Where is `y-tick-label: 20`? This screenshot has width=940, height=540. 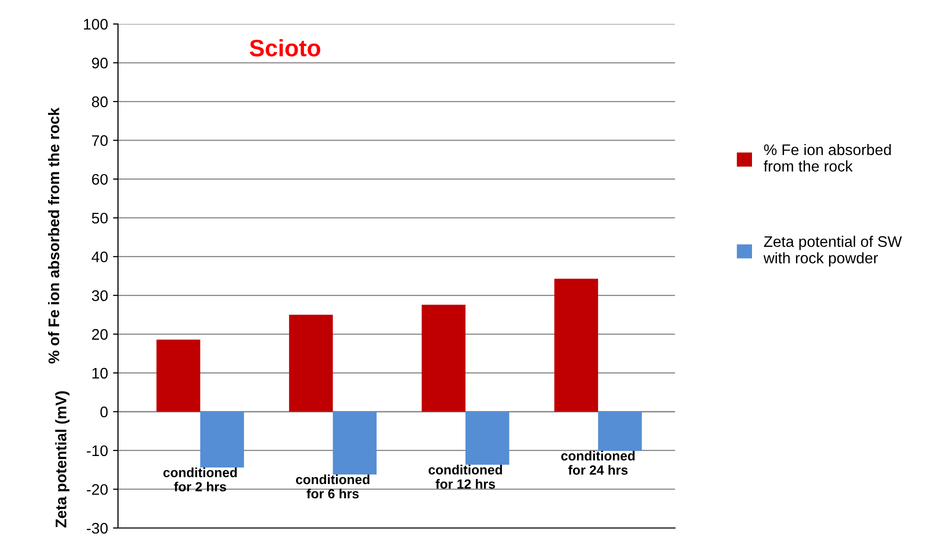 y-tick-label: 20 is located at coordinates (100, 334).